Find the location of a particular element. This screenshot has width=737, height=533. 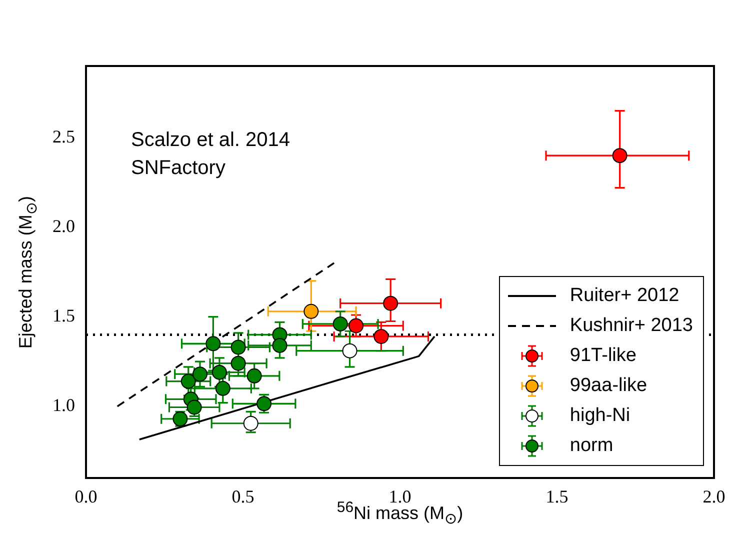

legend-label: norm is located at coordinates (592, 446).